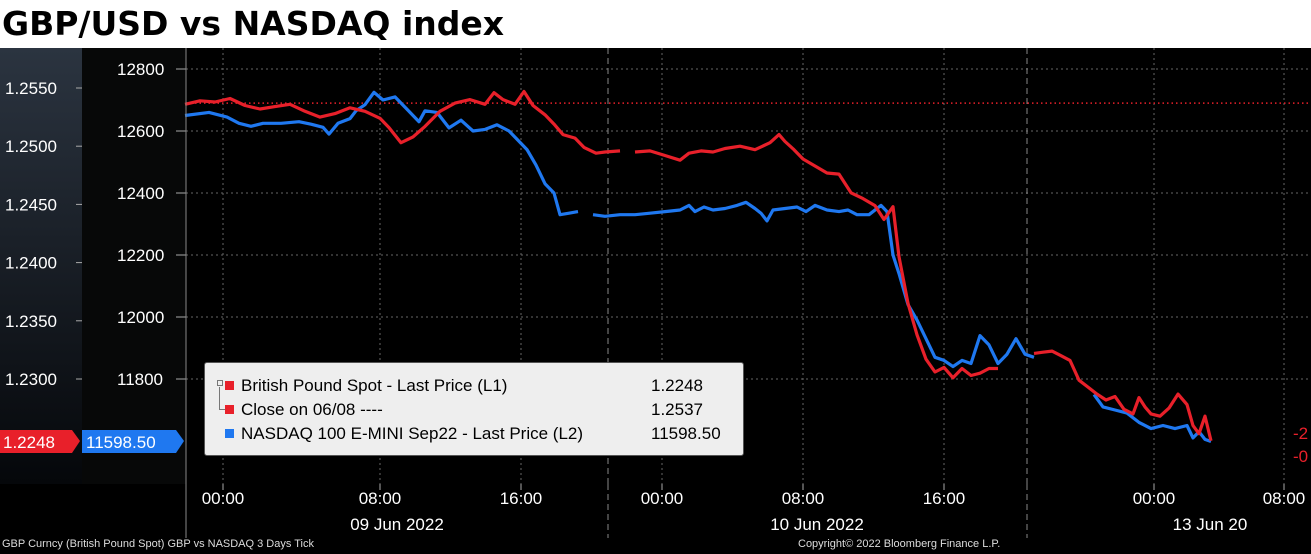 Image resolution: width=1311 pixels, height=554 pixels. Describe the element at coordinates (31, 263) in the screenshot. I see `left-tick-label: 1.2400` at that location.